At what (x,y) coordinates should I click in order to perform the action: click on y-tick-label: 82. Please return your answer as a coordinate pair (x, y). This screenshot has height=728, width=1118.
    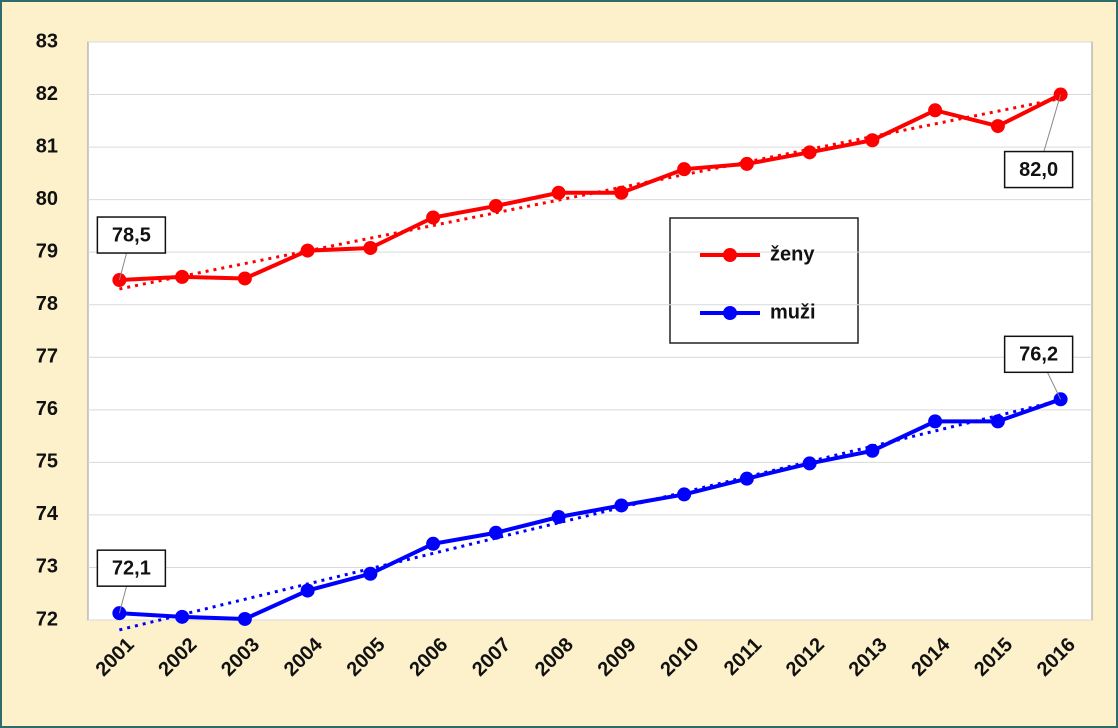
    Looking at the image, I should click on (47, 94).